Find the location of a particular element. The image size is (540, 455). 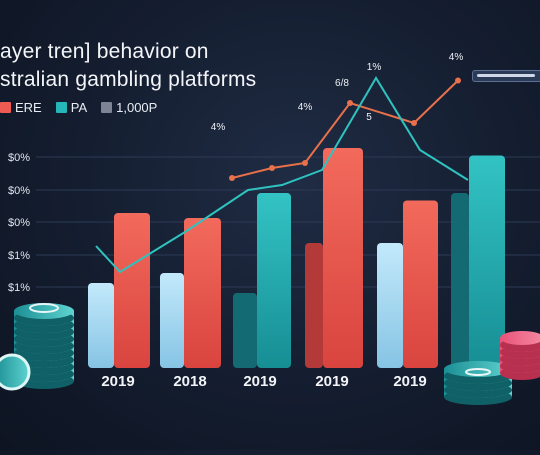

x-tick-label: 2018 is located at coordinates (189, 381).